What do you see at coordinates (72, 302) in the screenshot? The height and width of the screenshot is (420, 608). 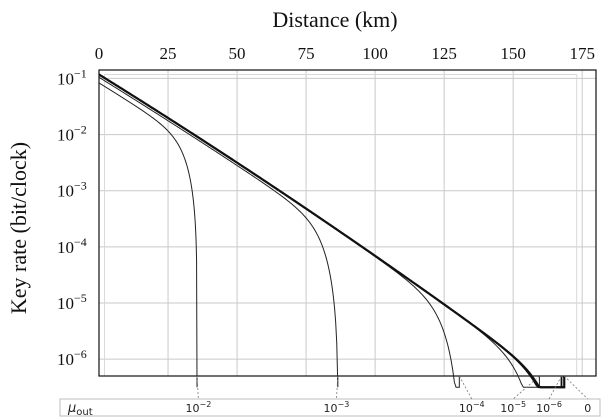 I see `y-tick-label: 10⁻⁵` at bounding box center [72, 302].